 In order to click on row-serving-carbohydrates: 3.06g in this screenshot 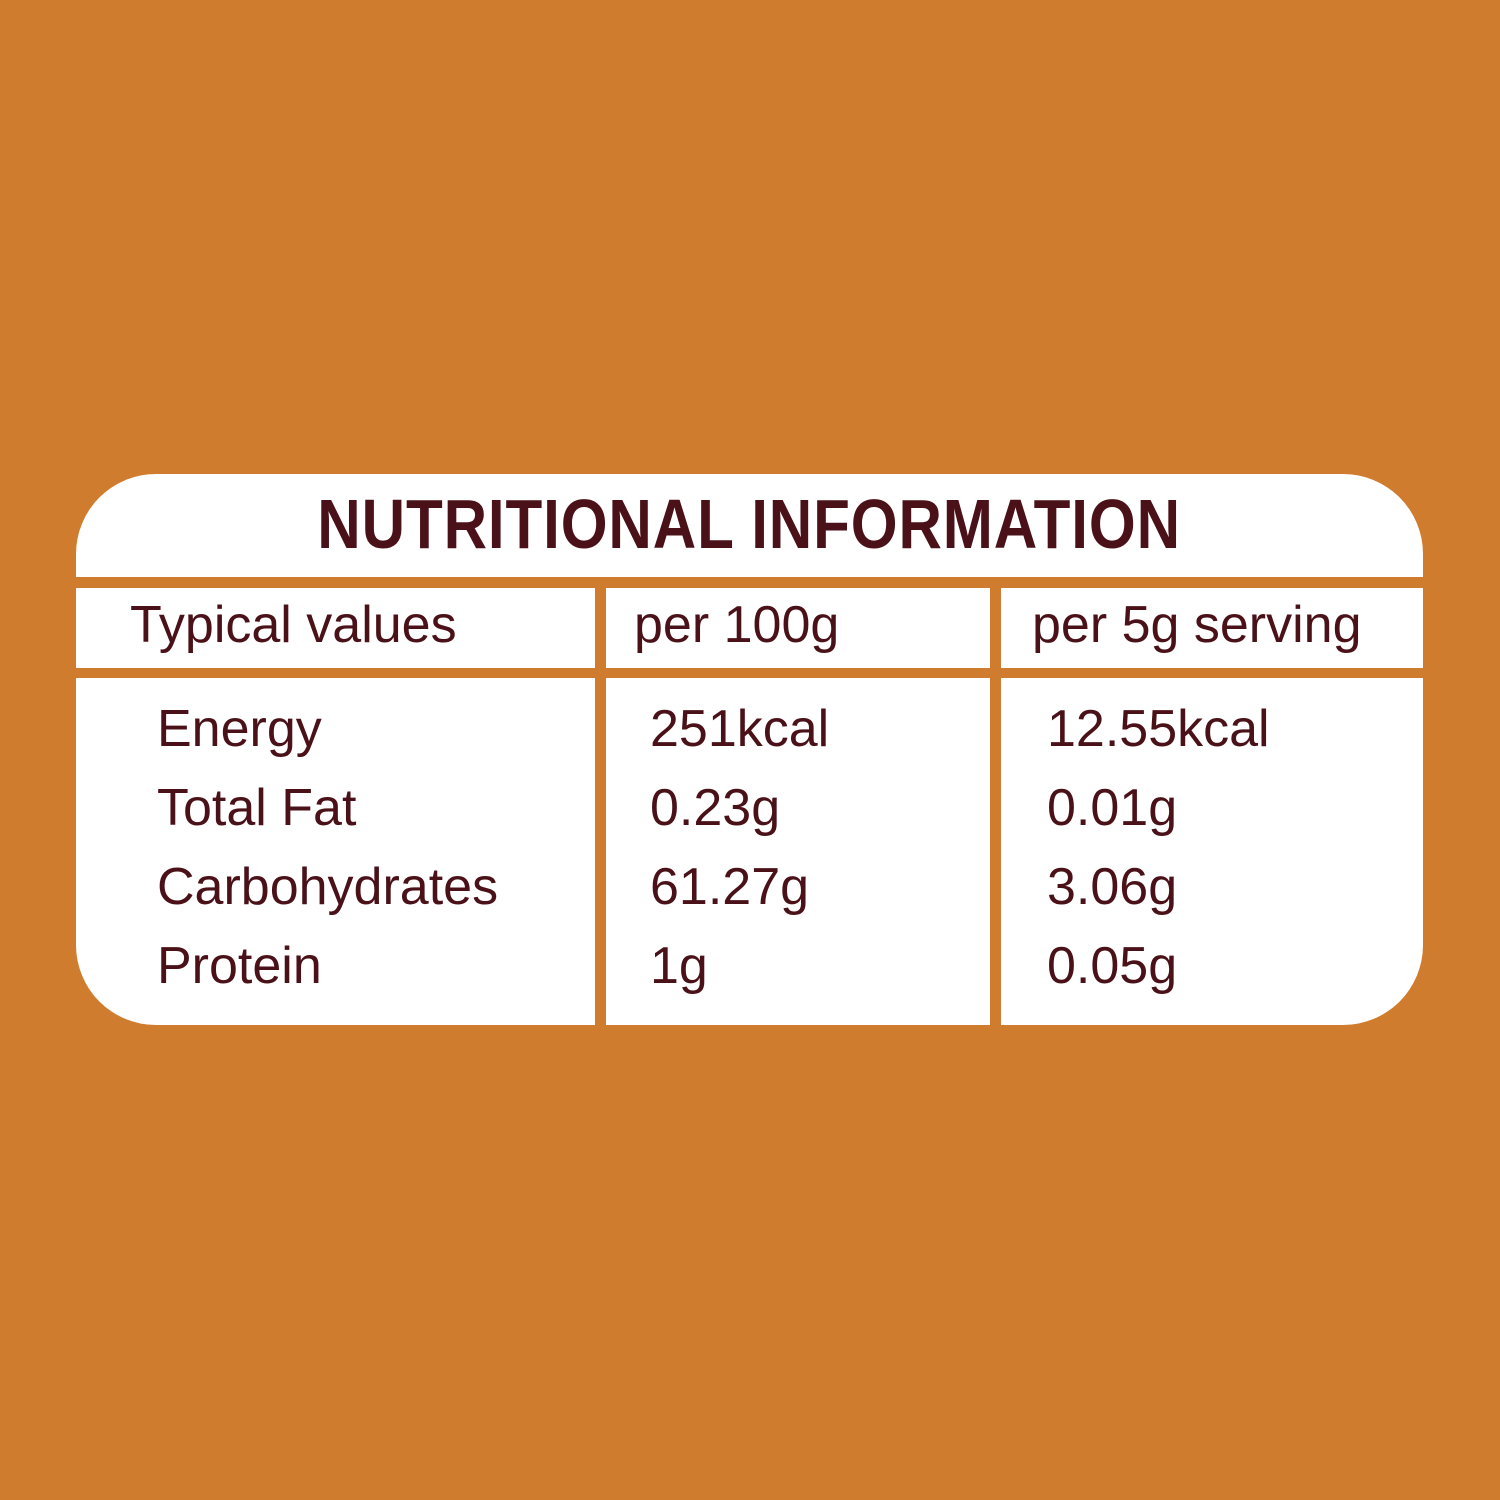, I will do `click(1112, 887)`.